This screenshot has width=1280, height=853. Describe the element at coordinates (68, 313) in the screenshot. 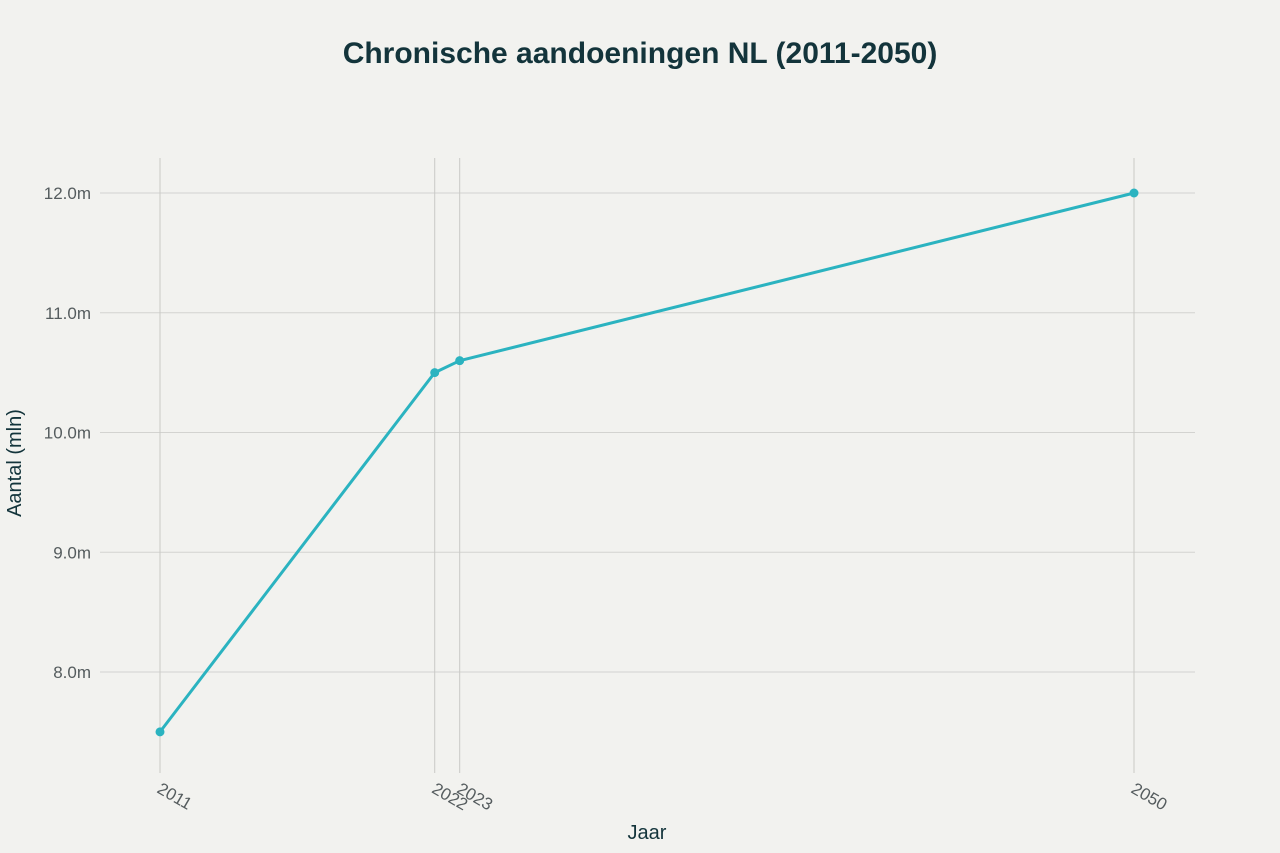

I see `y-tick-label: 11.0m` at that location.